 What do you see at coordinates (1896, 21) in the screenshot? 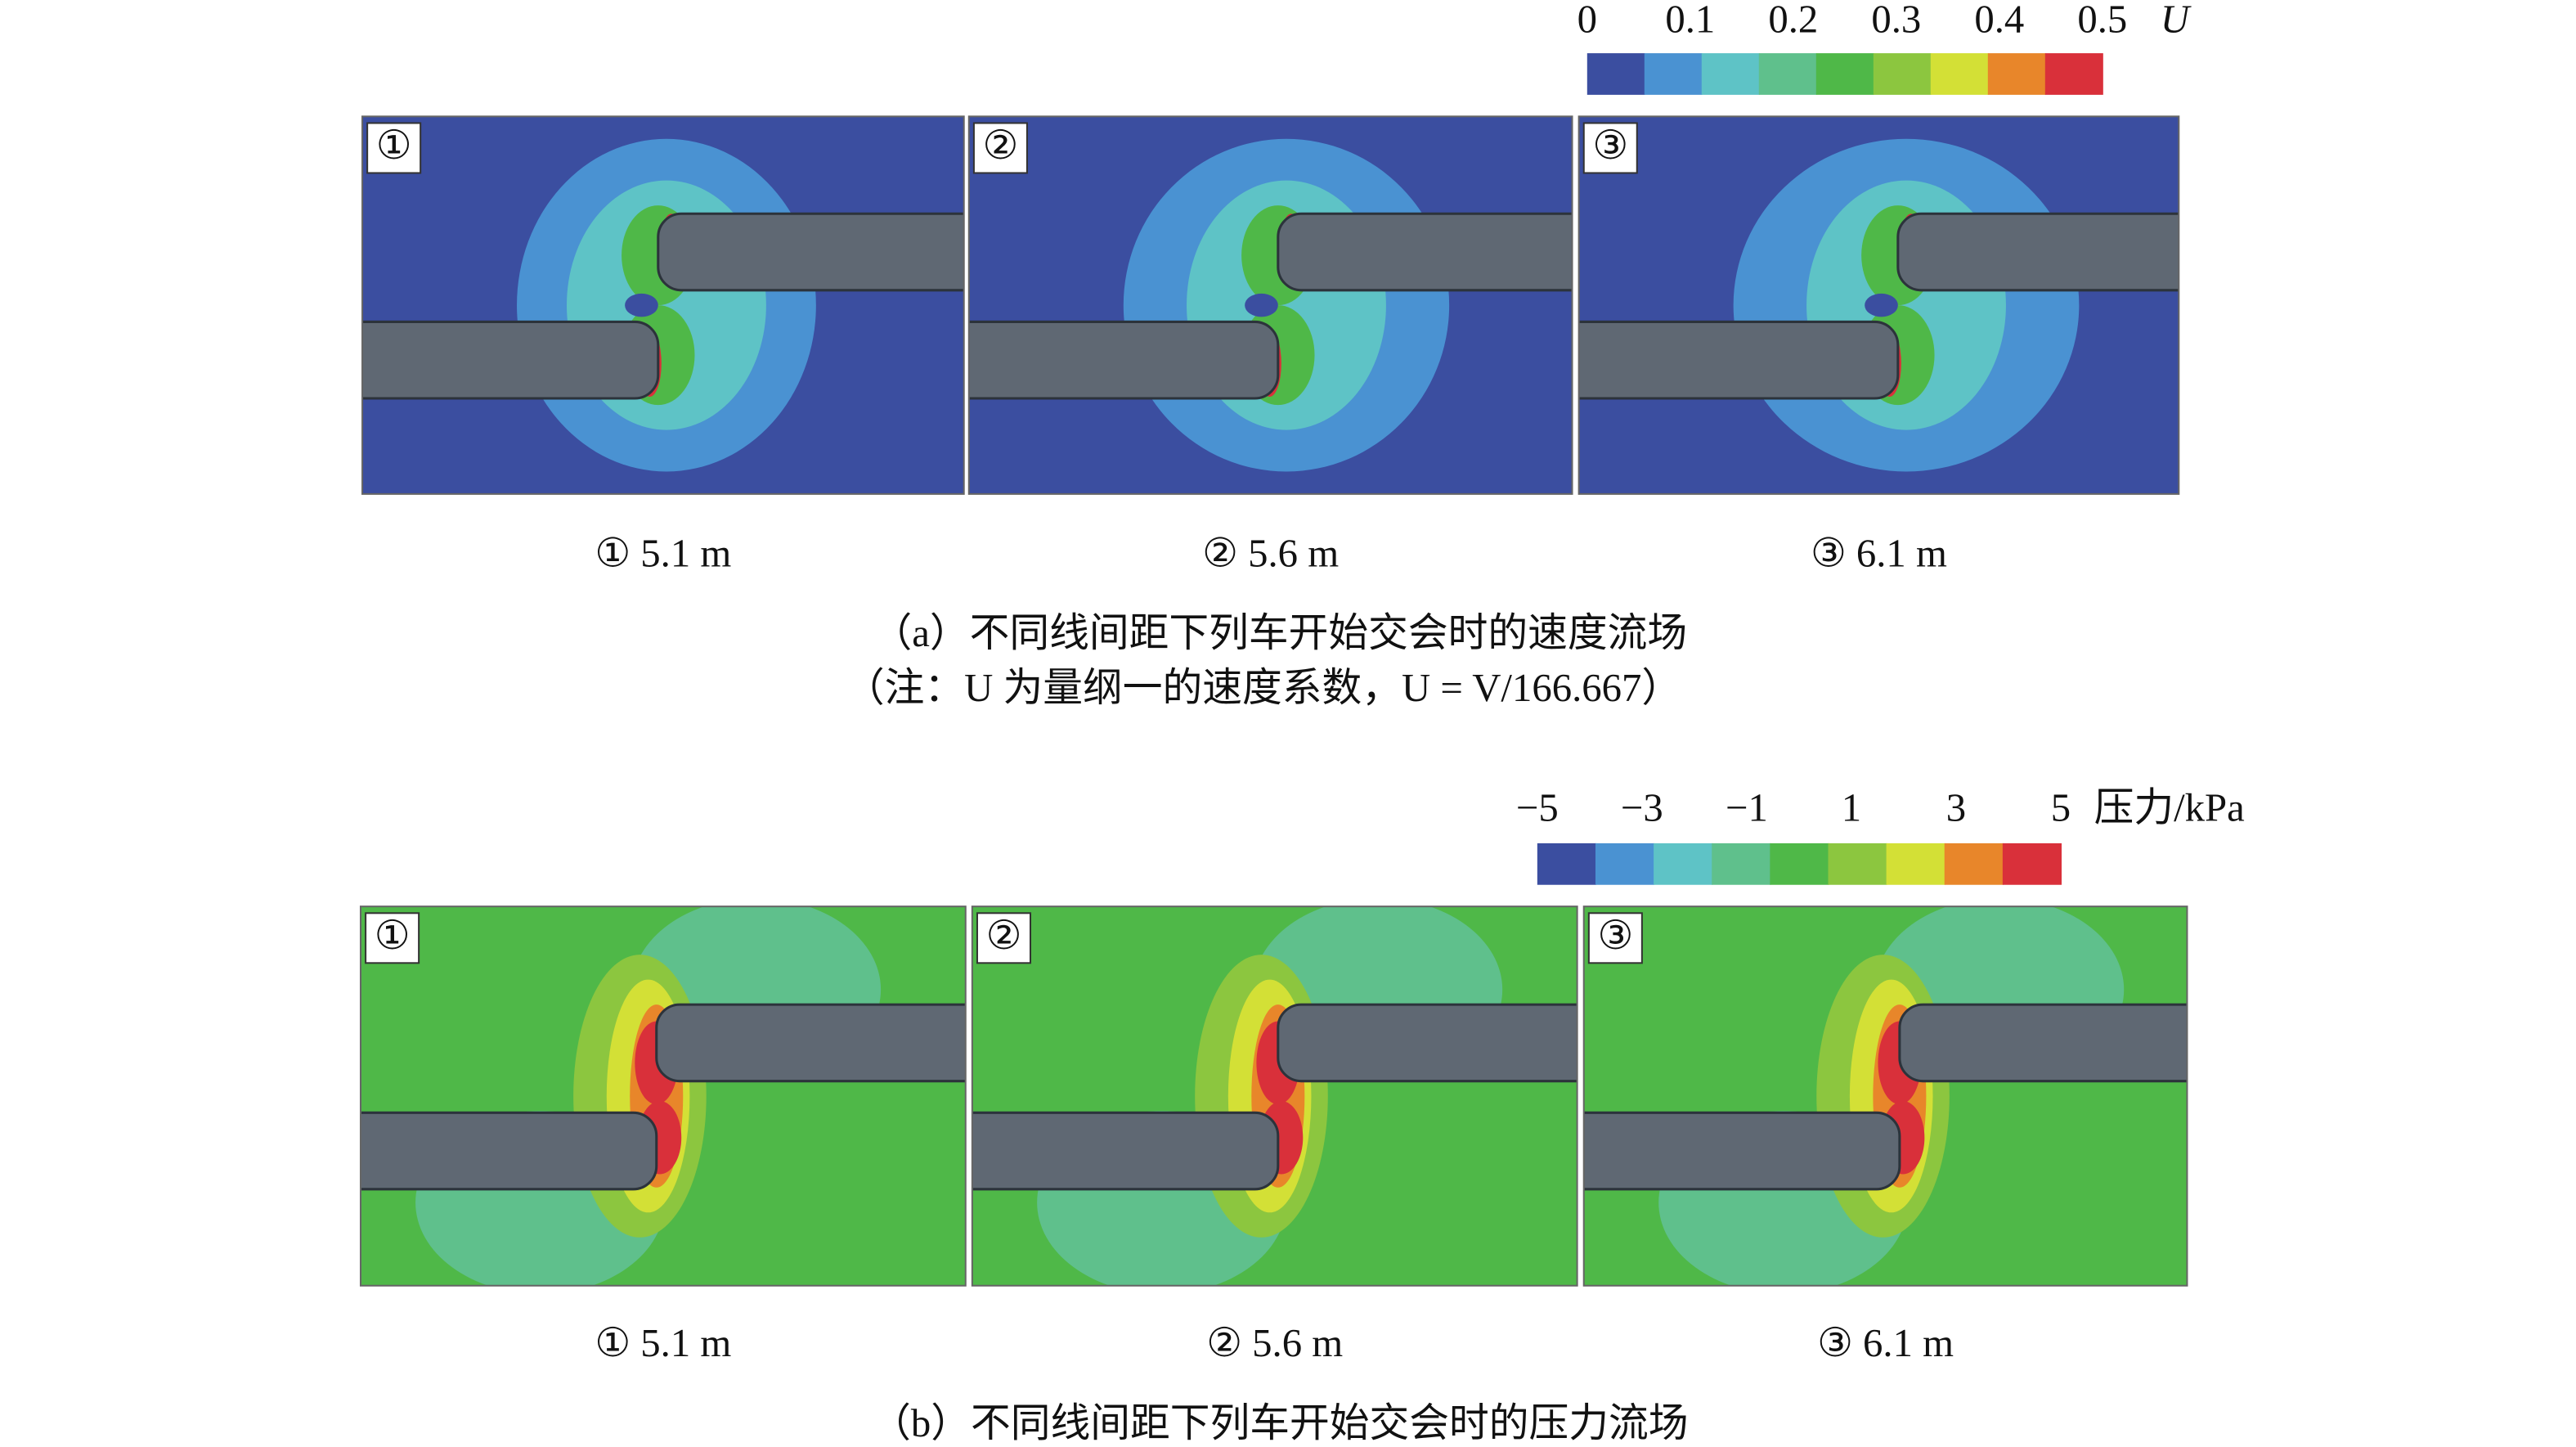
I see `colorbar-tick-label: 0.3` at bounding box center [1896, 21].